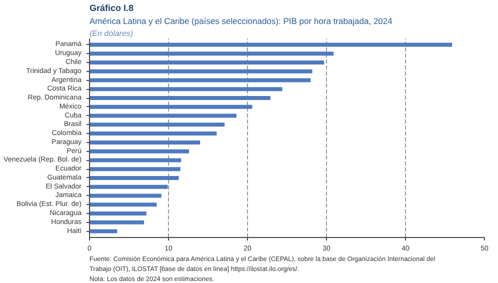 Image resolution: width=498 pixels, height=283 pixels. I want to click on chart-title: Gráfico I.8, so click(112, 8).